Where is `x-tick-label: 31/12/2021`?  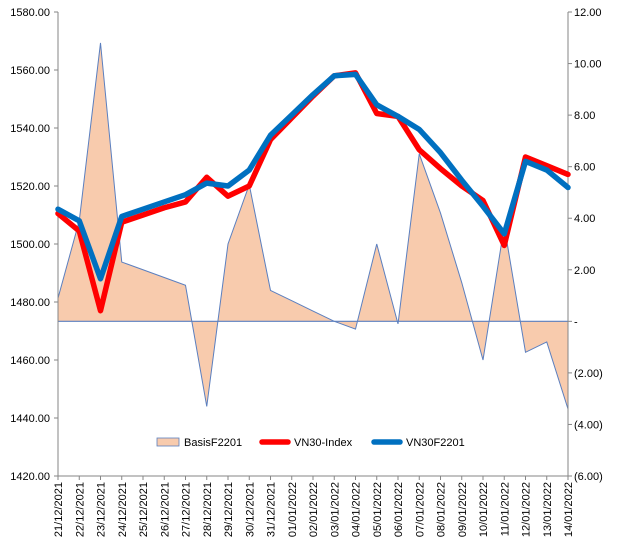 x-tick-label: 31/12/2021 is located at coordinates (272, 509).